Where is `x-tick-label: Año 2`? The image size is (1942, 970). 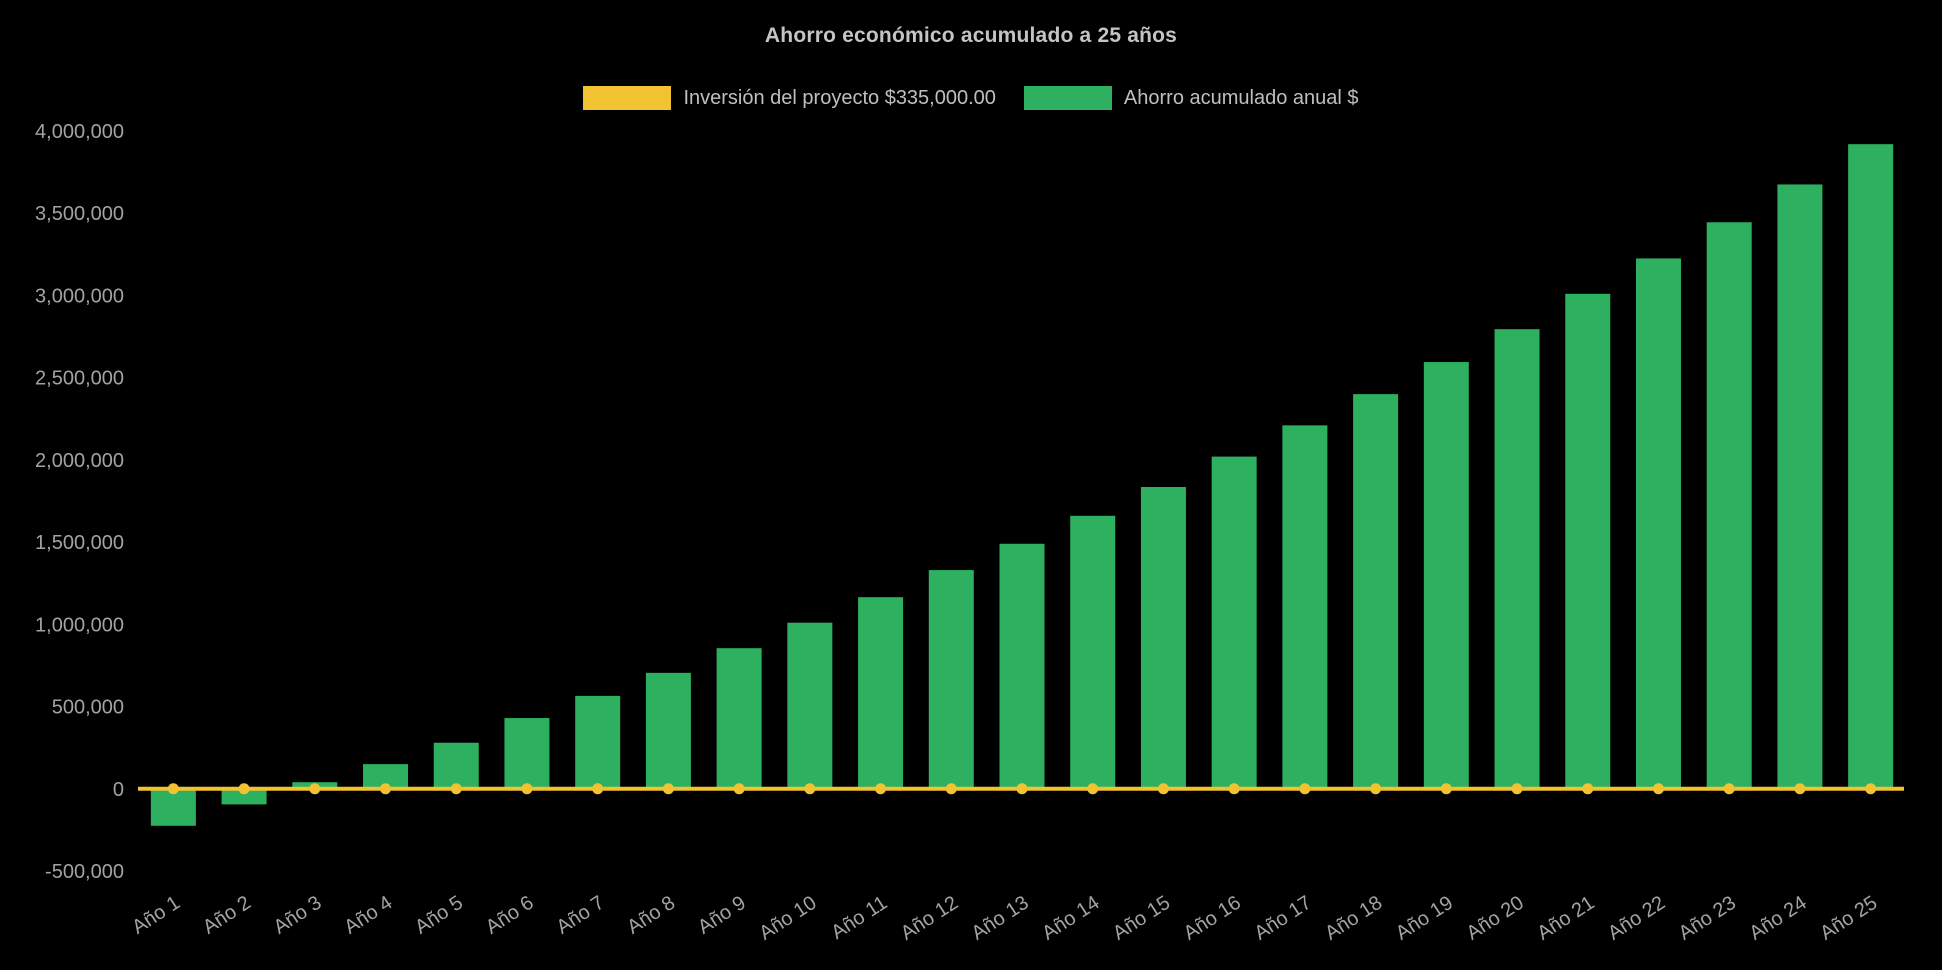
x-tick-label: Año 2 is located at coordinates (227, 915).